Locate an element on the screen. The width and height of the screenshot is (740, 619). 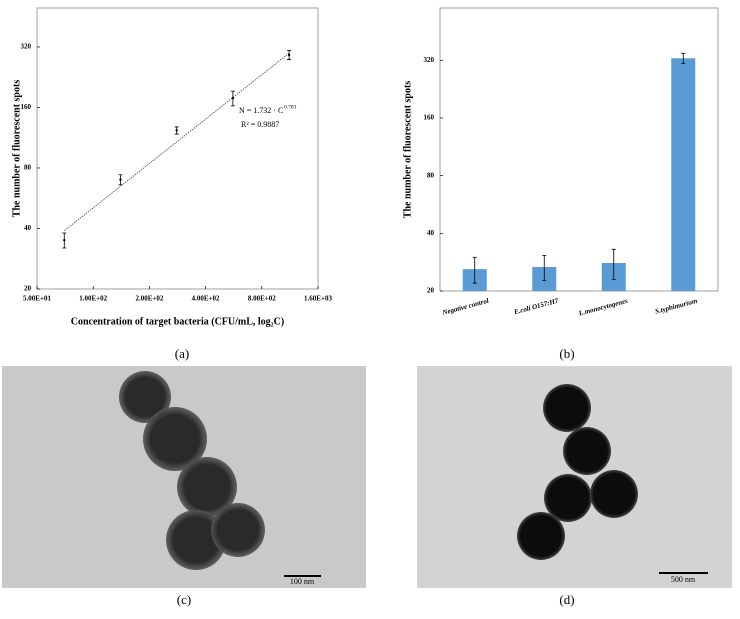
x-tick-label: 2.00E+02 is located at coordinates (149, 299).